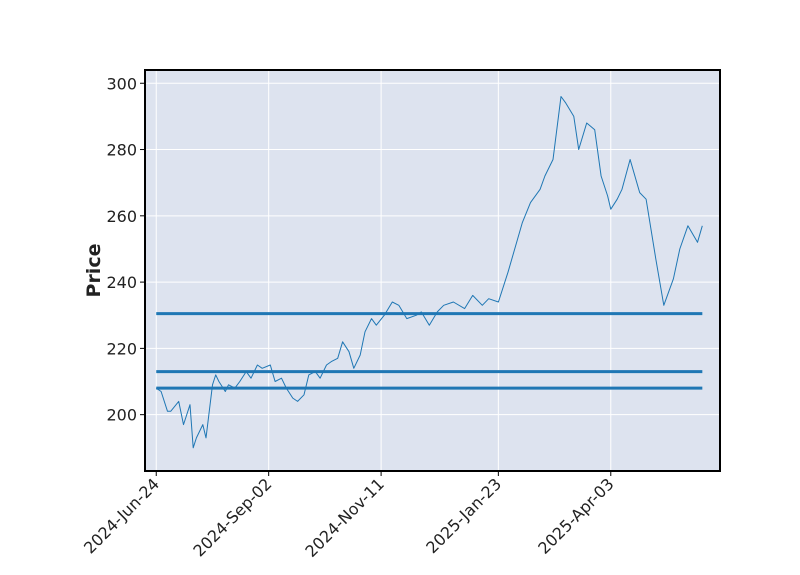 The height and width of the screenshot is (575, 800). Describe the element at coordinates (121, 83) in the screenshot. I see `y-tick-label: 300` at that location.